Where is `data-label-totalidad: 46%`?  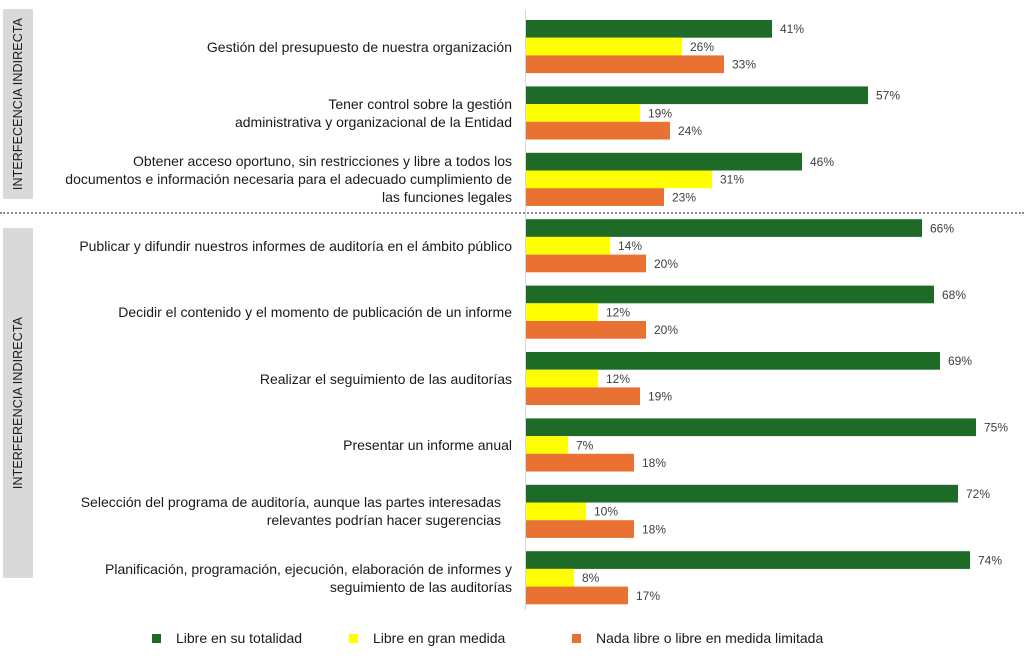
data-label-totalidad: 46% is located at coordinates (822, 162).